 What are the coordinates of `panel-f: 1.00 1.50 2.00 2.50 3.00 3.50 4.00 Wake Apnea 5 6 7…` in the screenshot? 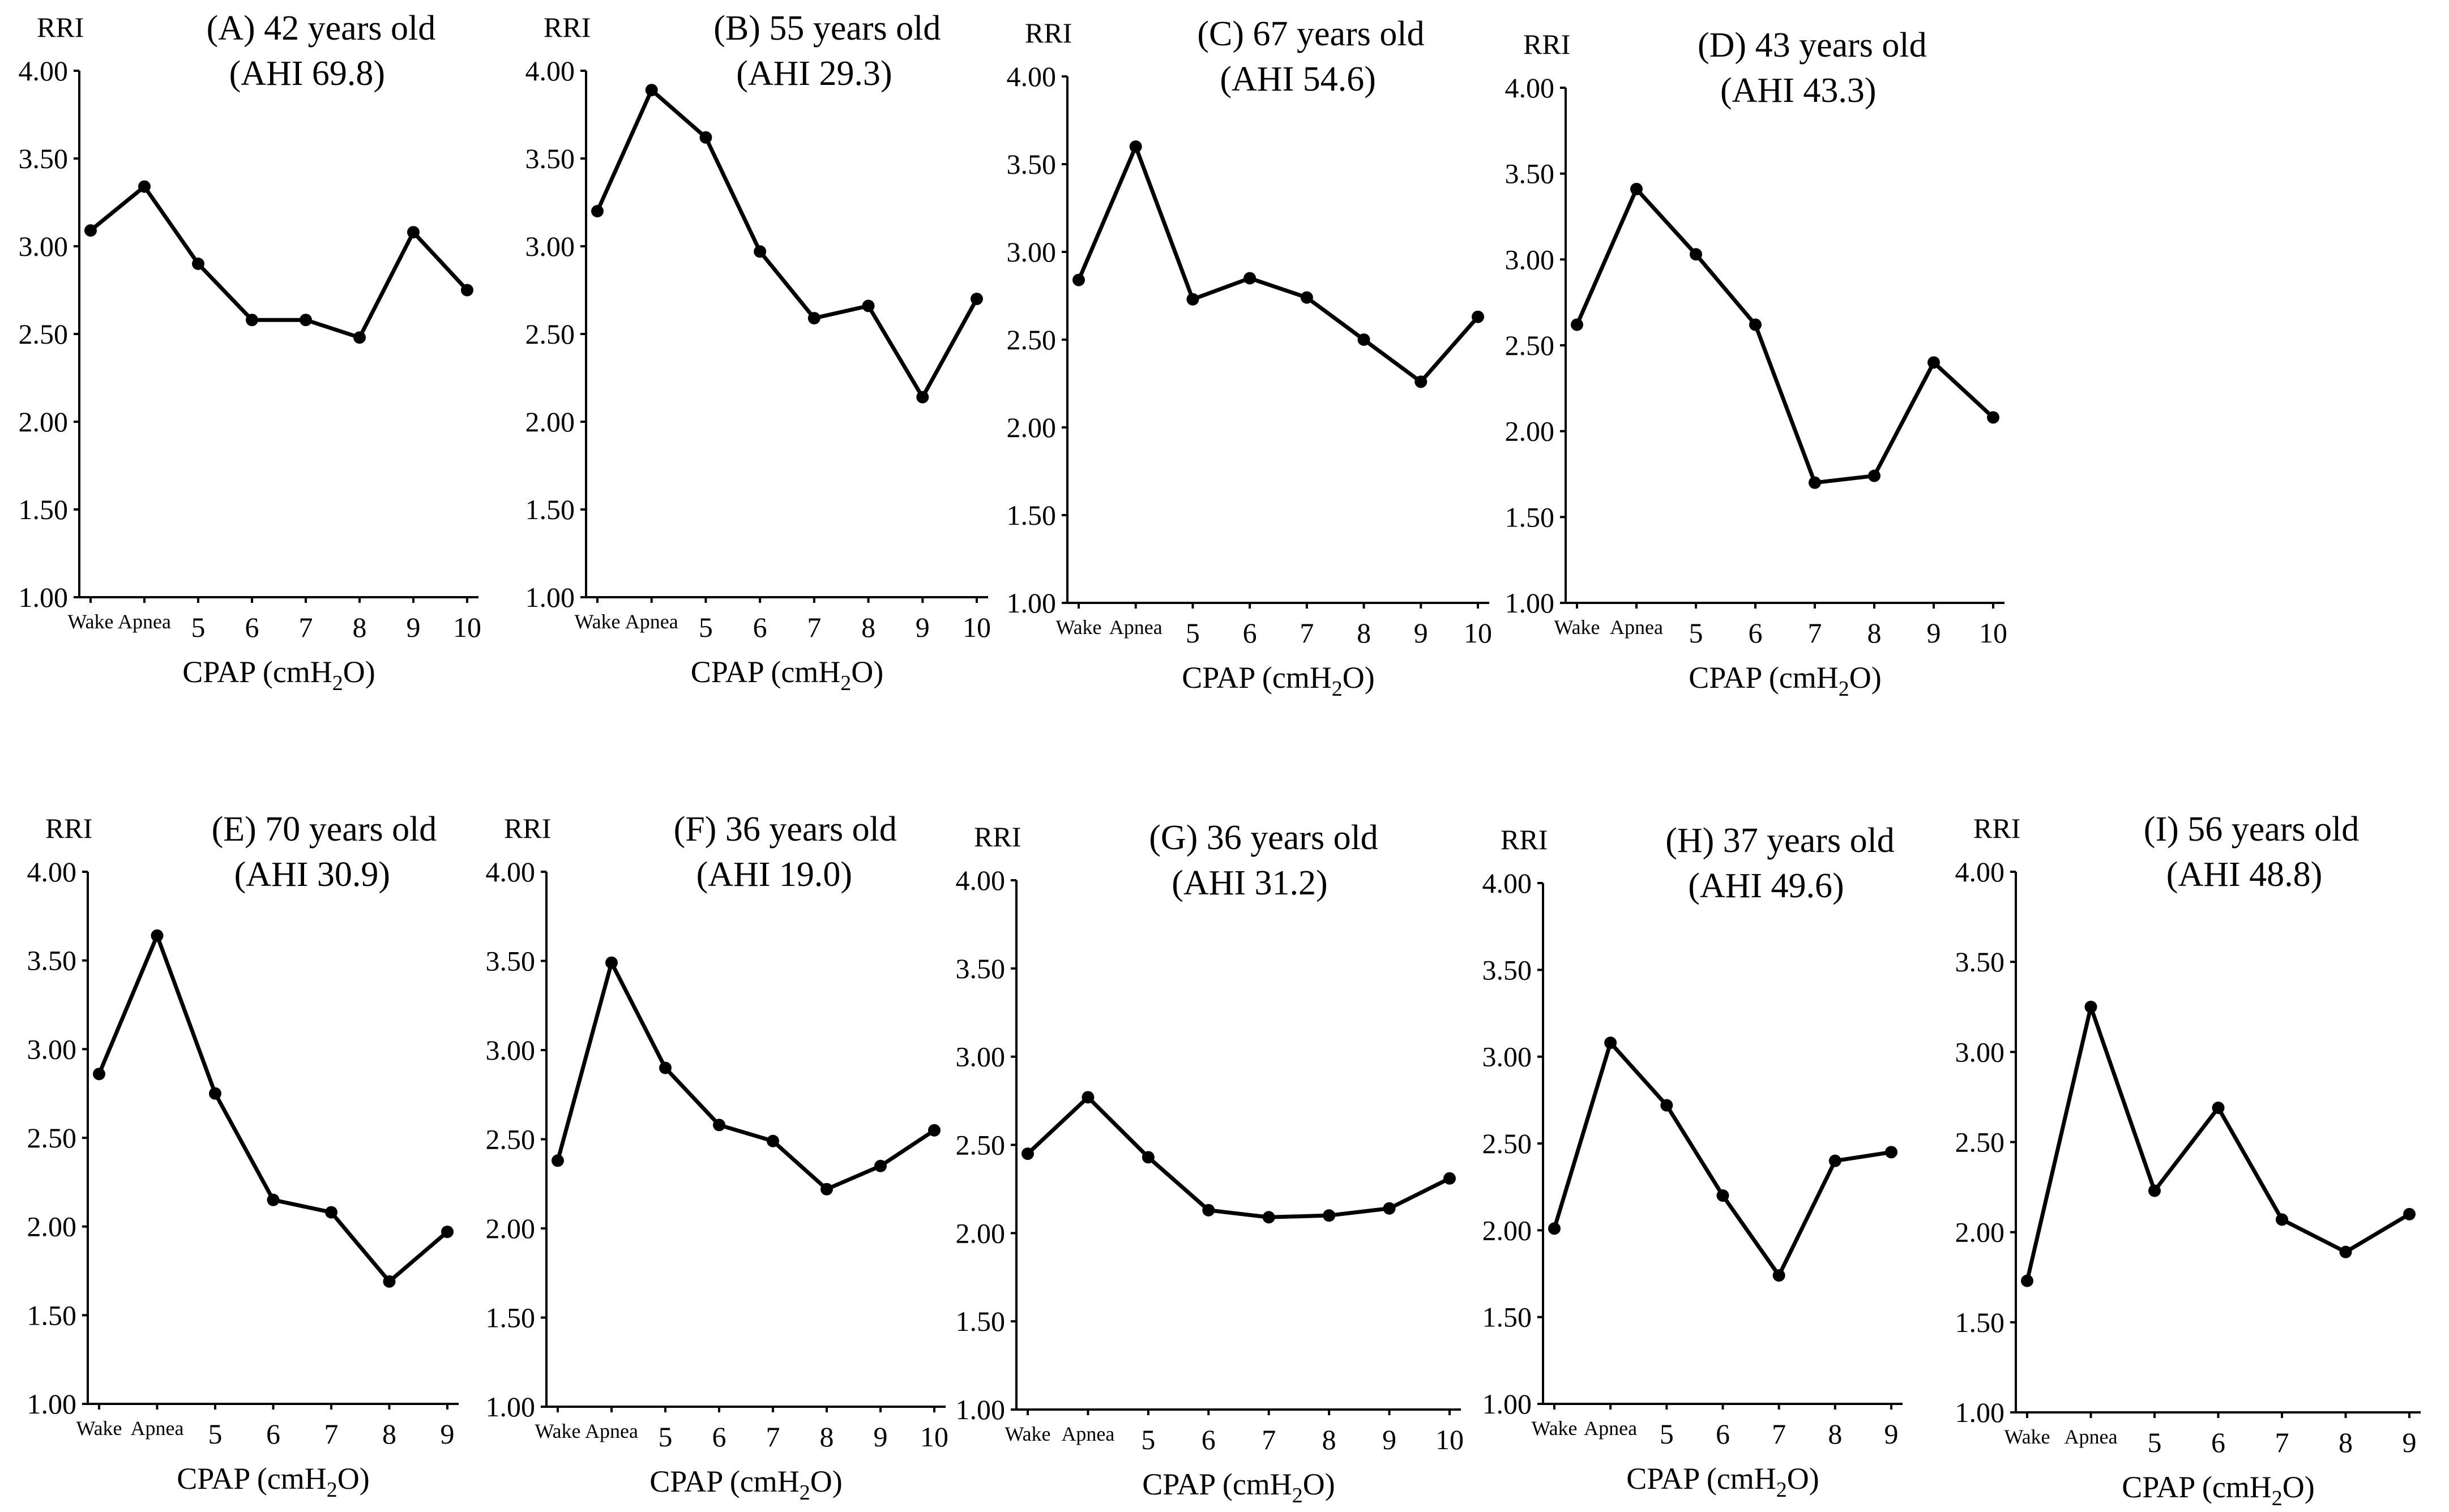 It's located at (717, 1157).